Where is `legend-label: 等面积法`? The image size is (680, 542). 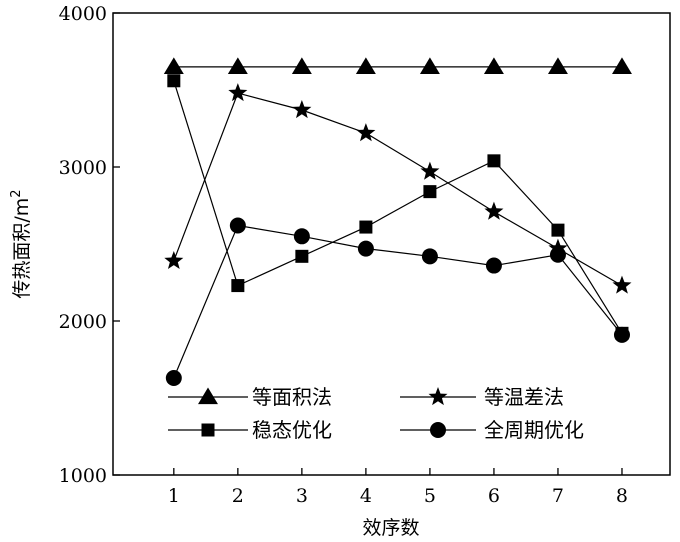
legend-label: 等面积法 is located at coordinates (292, 397).